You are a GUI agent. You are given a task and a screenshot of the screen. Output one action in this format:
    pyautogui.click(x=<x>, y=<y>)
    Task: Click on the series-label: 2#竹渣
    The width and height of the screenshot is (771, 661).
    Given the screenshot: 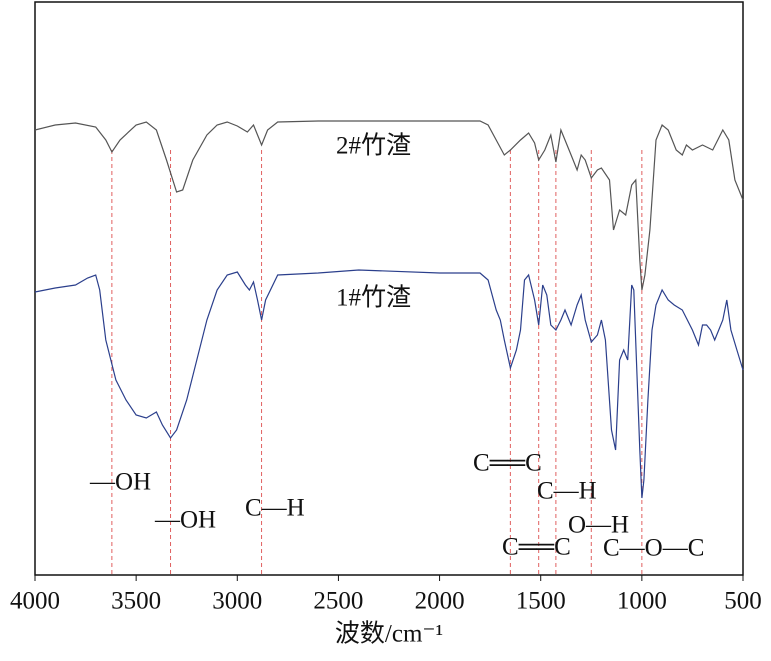 What is the action you would take?
    pyautogui.click(x=373, y=146)
    